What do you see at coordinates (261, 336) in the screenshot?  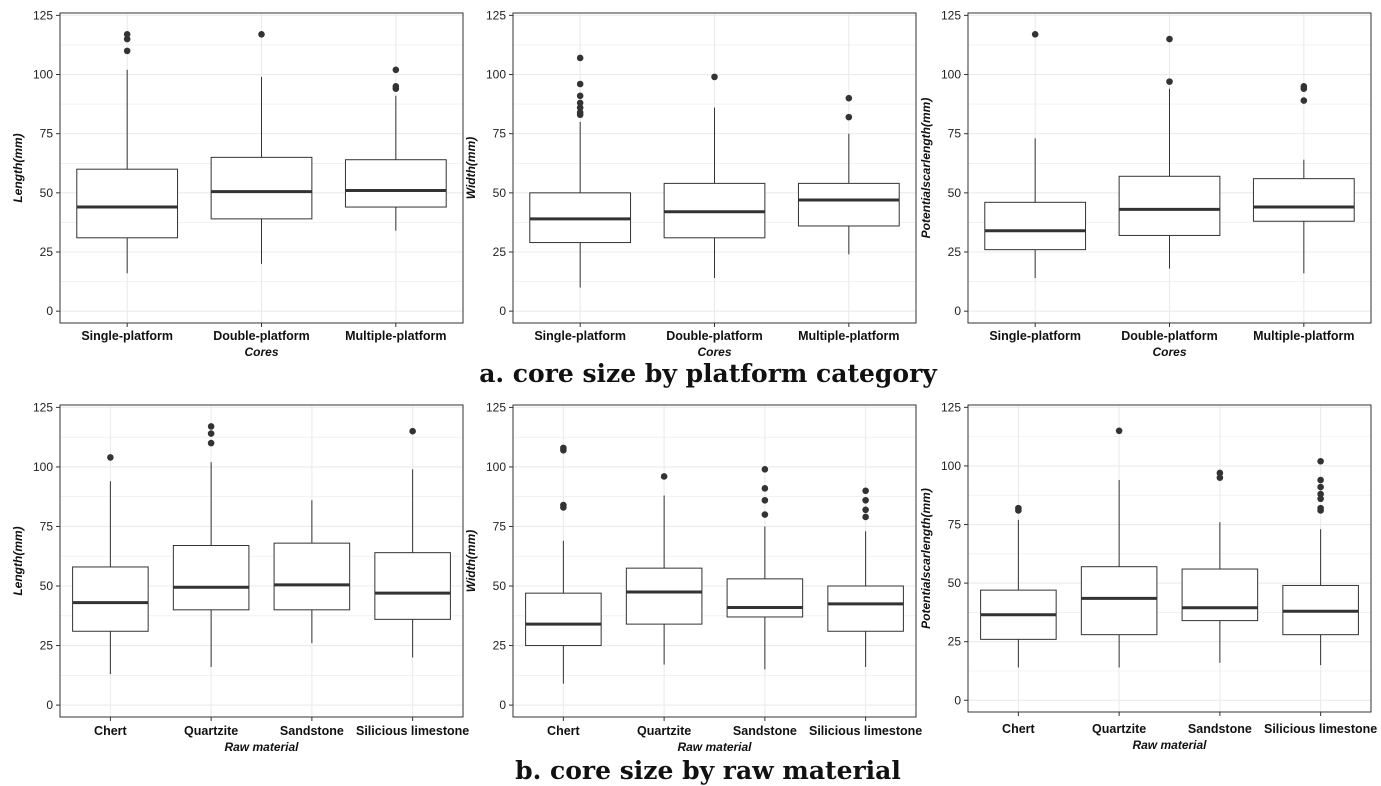 I see `x-category-label: Double-platform` at bounding box center [261, 336].